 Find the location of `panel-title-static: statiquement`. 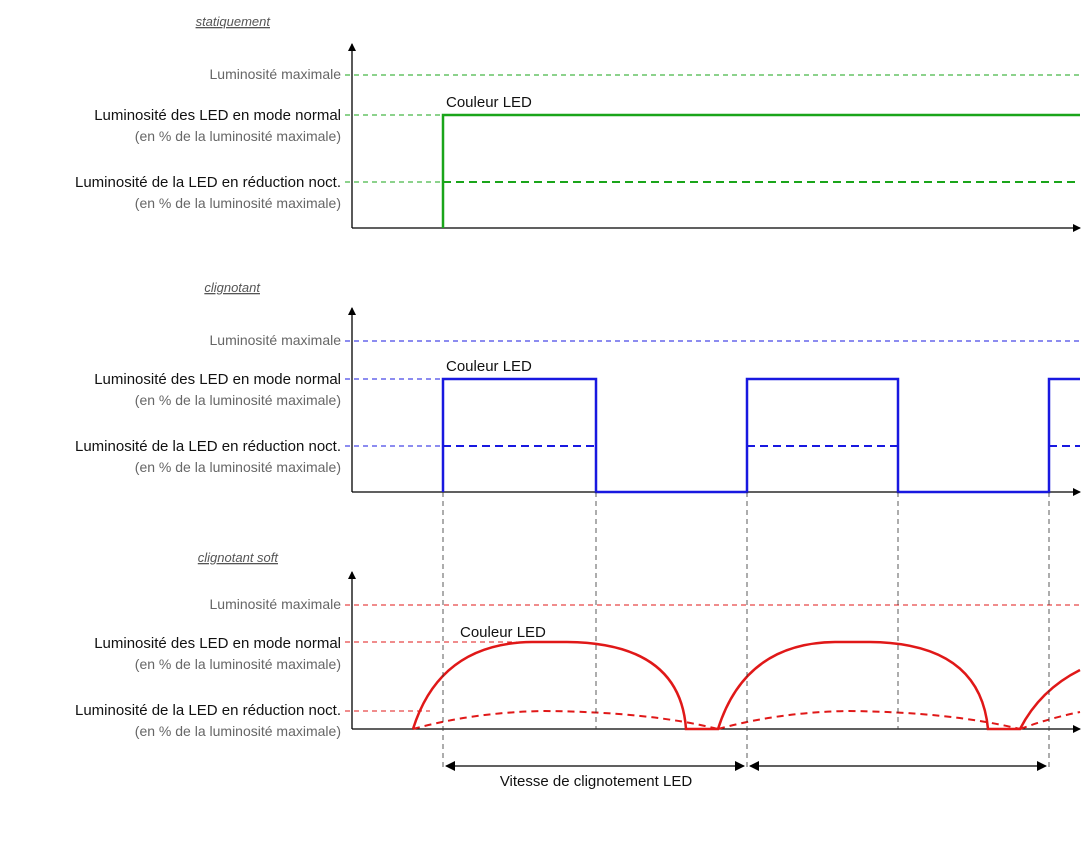

panel-title-static: statiquement is located at coordinates (234, 21).